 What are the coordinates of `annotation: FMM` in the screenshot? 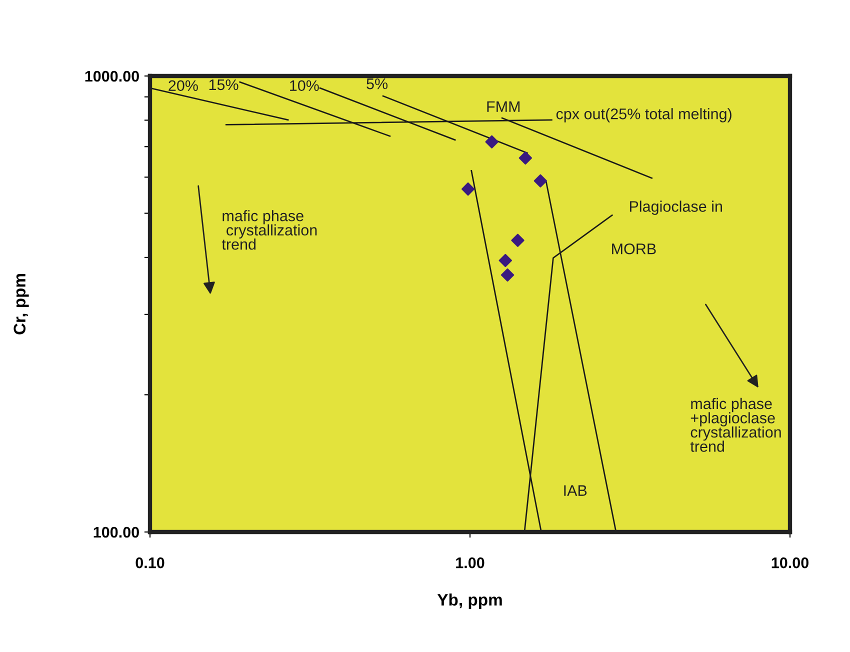 It's located at (503, 106).